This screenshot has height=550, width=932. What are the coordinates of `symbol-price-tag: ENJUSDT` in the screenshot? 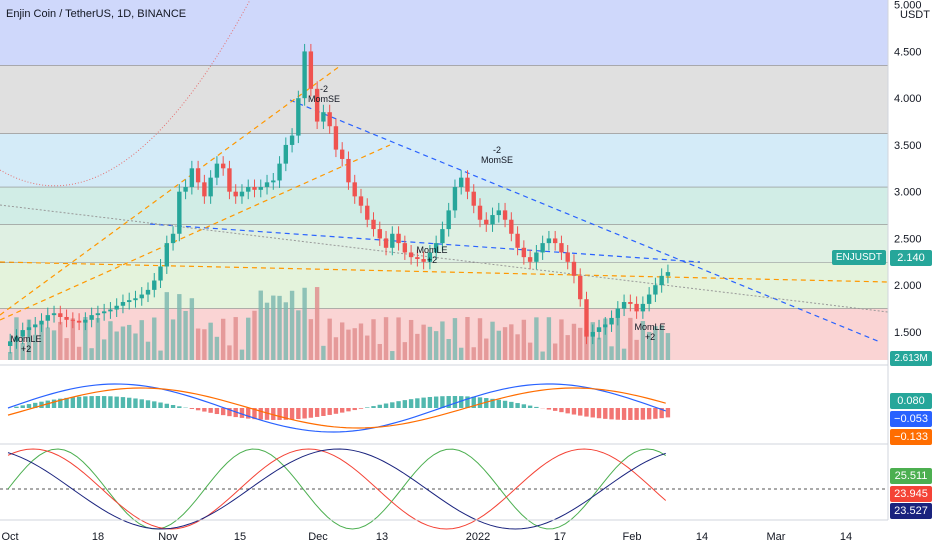 It's located at (858, 257).